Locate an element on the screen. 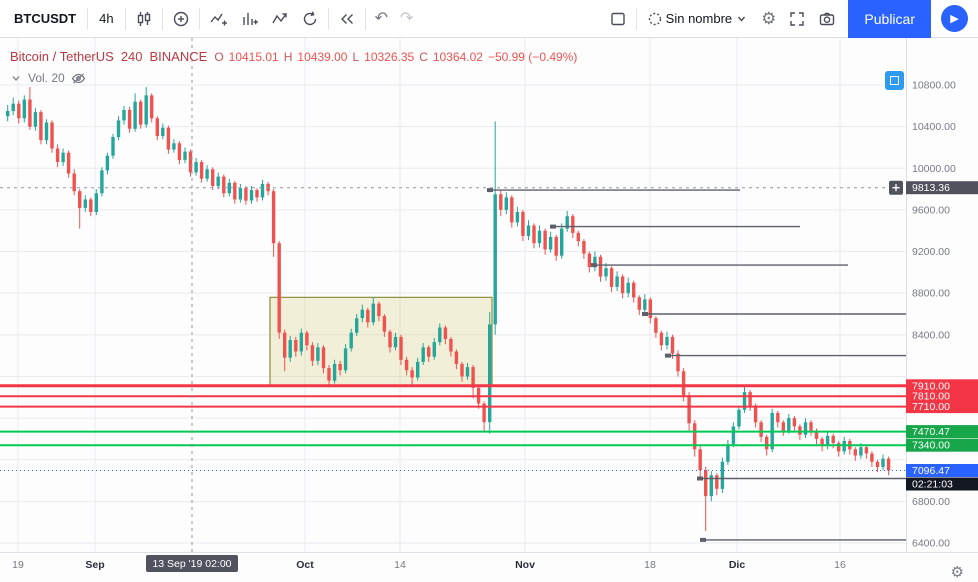 The height and width of the screenshot is (582, 978). fullscreen-icon is located at coordinates (797, 18).